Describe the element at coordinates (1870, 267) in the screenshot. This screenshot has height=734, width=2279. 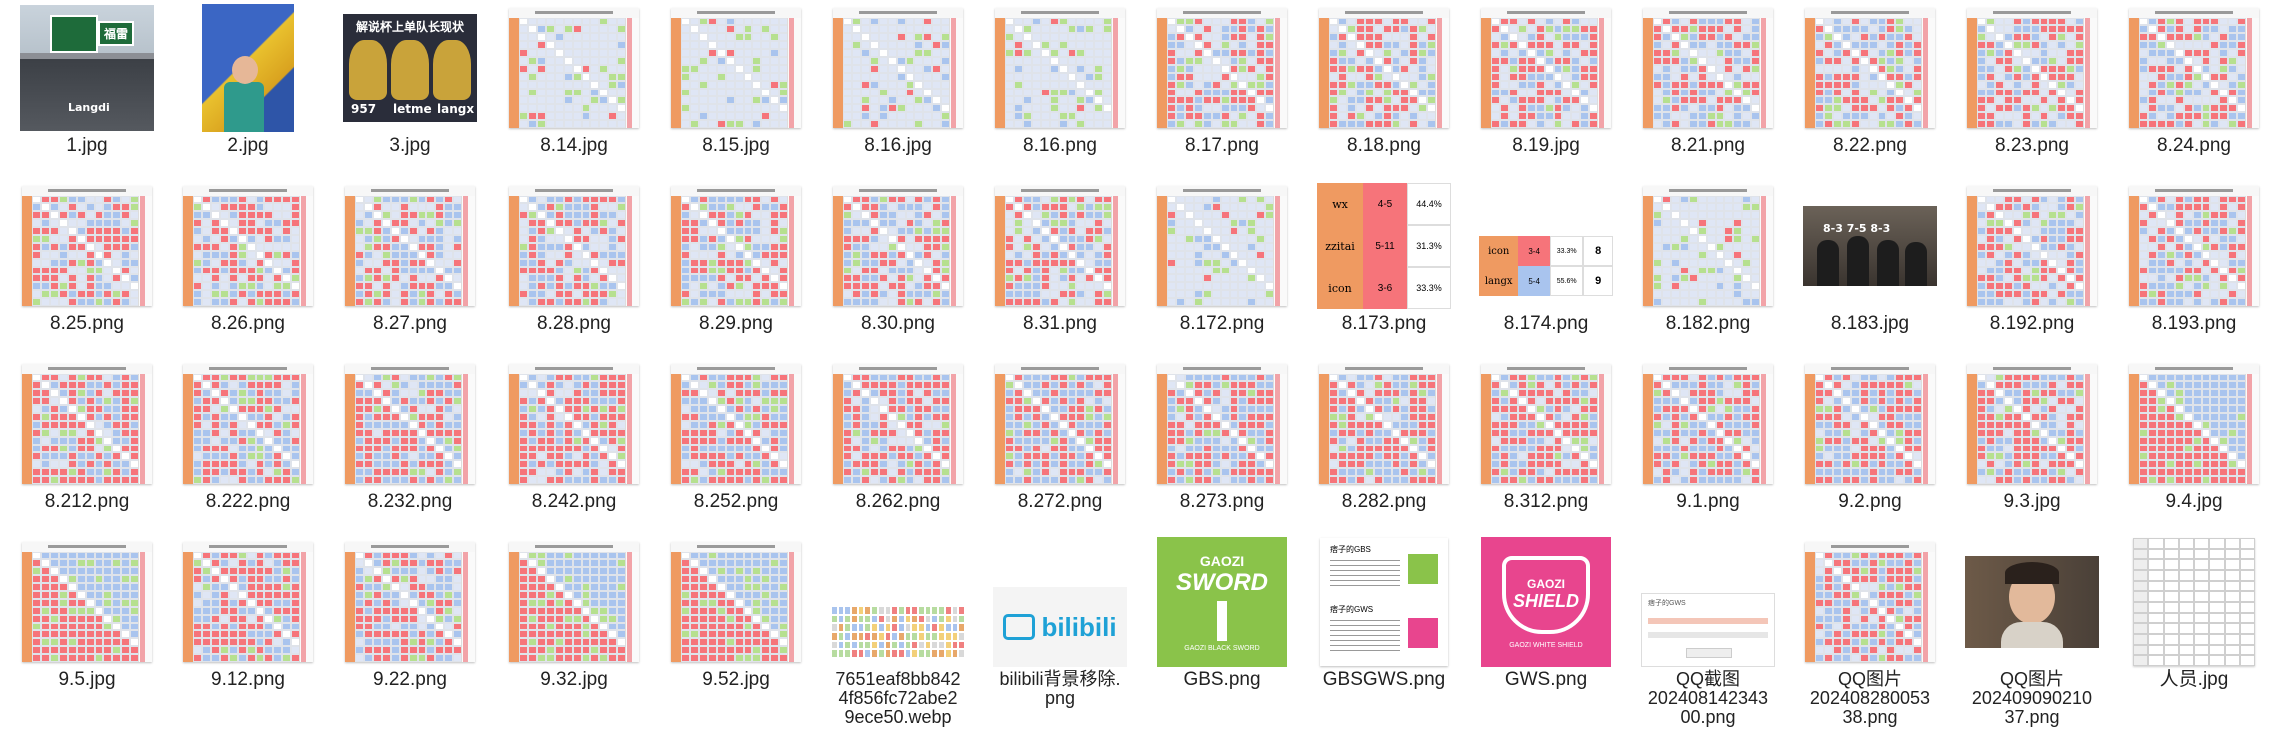
I see `file-item: 8-3 7-5 8-3 8.183.jpg` at that location.